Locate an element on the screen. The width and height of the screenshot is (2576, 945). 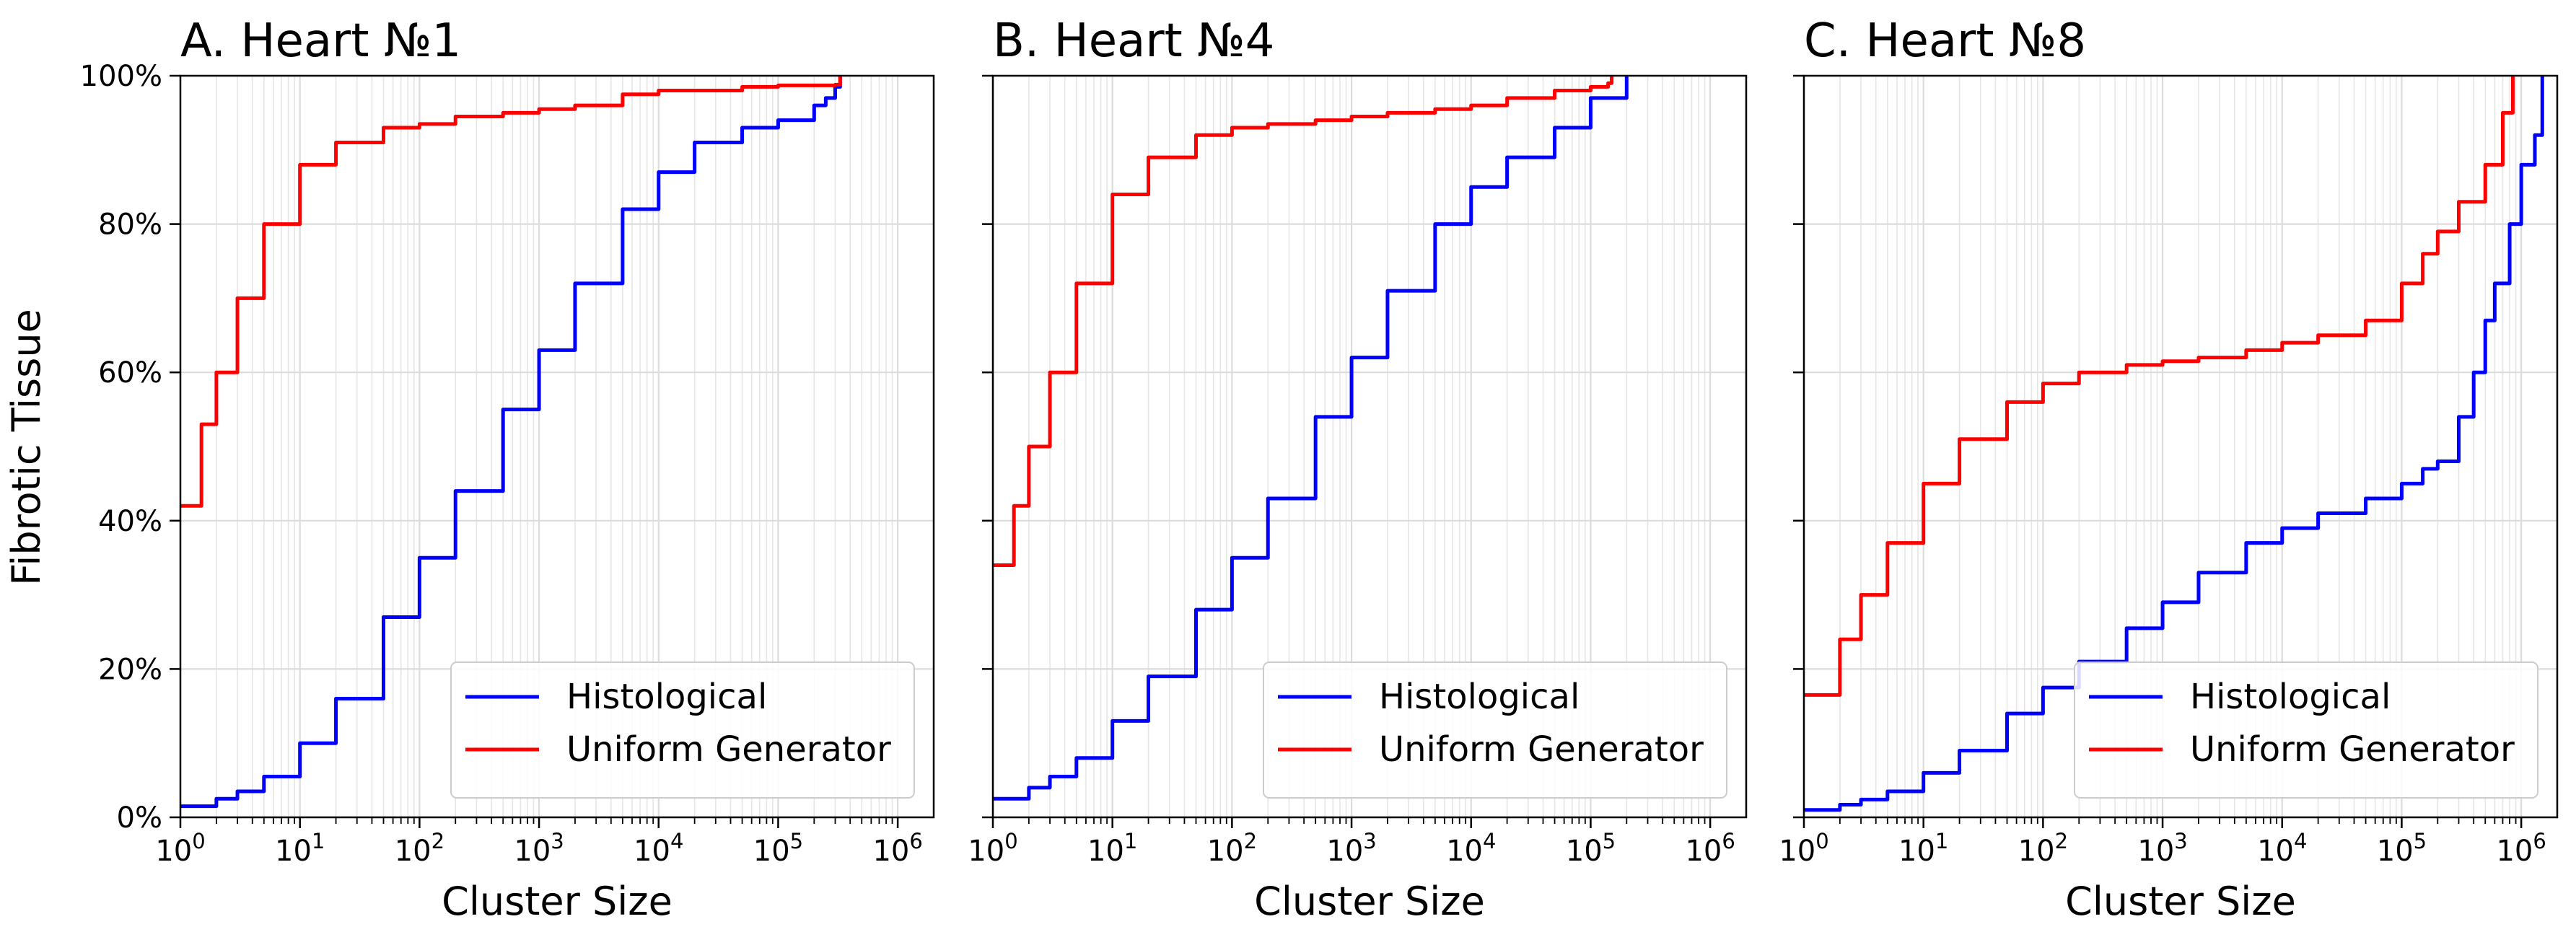
panel-a-y-axis: 0% 20% 40% 60% 80% 100% is located at coordinates (121, 447).